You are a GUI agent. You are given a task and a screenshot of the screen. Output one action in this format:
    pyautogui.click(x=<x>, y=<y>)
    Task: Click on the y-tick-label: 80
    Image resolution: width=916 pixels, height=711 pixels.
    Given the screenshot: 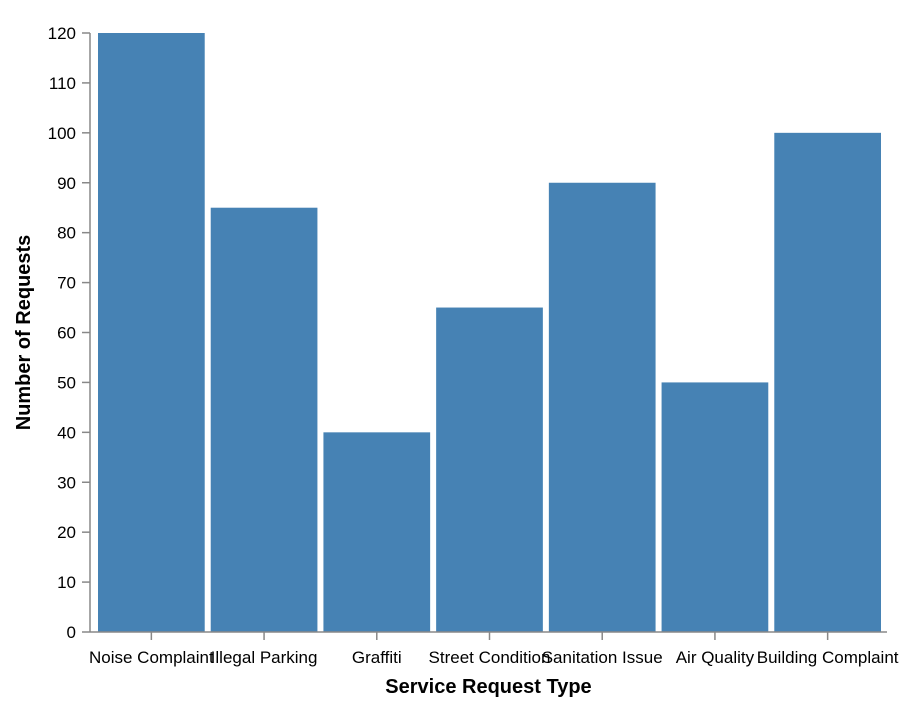 What is the action you would take?
    pyautogui.click(x=66, y=233)
    